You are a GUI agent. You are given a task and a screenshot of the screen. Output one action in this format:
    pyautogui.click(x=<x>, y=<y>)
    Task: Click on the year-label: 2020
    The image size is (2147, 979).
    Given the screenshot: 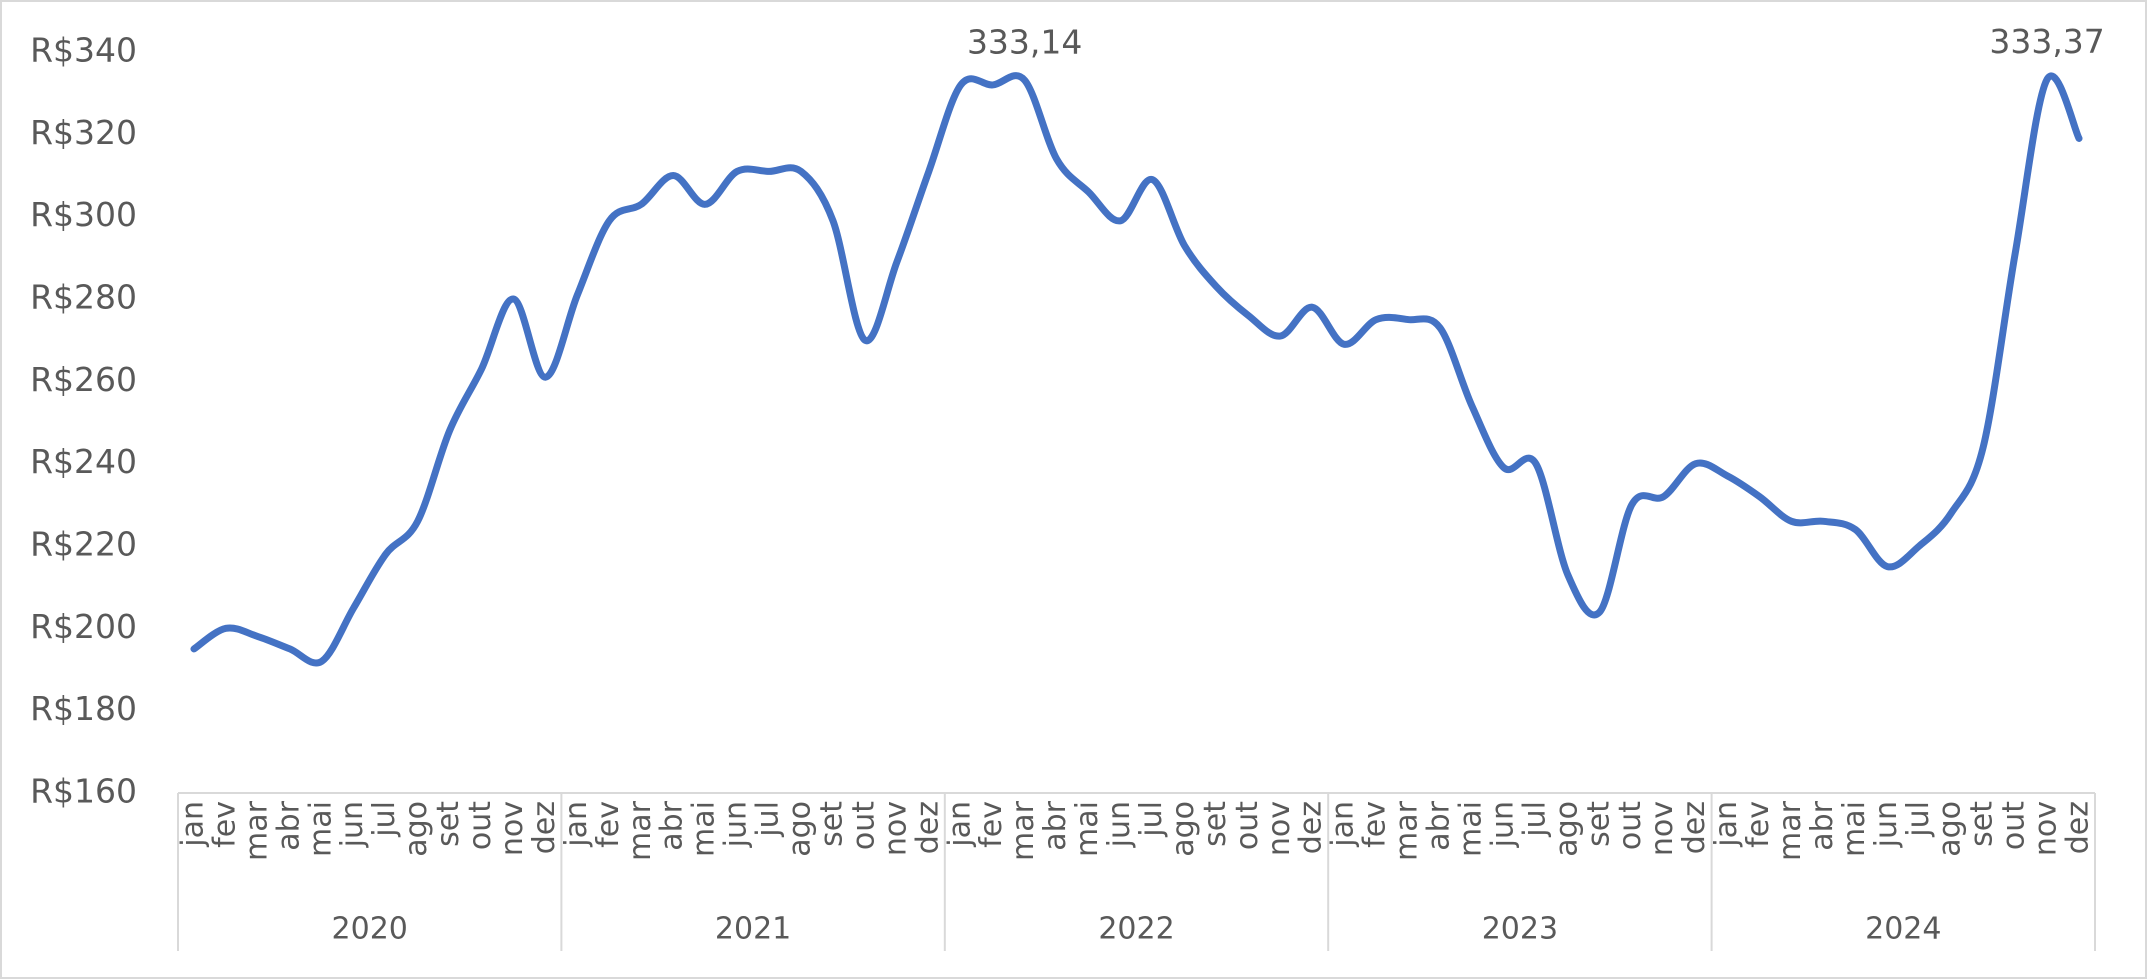 What is the action you would take?
    pyautogui.click(x=370, y=929)
    